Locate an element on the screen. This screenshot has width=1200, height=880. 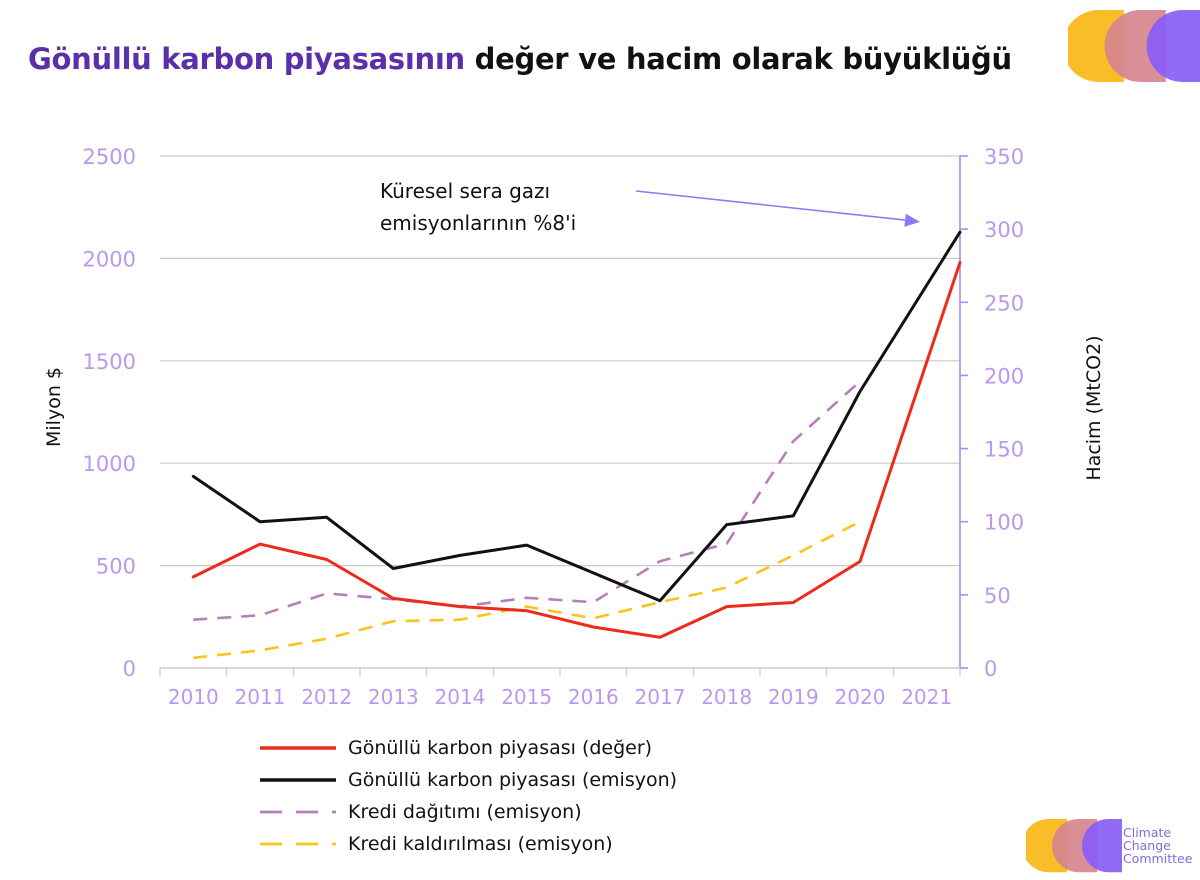
right-tick-label: 300 is located at coordinates (1004, 230).